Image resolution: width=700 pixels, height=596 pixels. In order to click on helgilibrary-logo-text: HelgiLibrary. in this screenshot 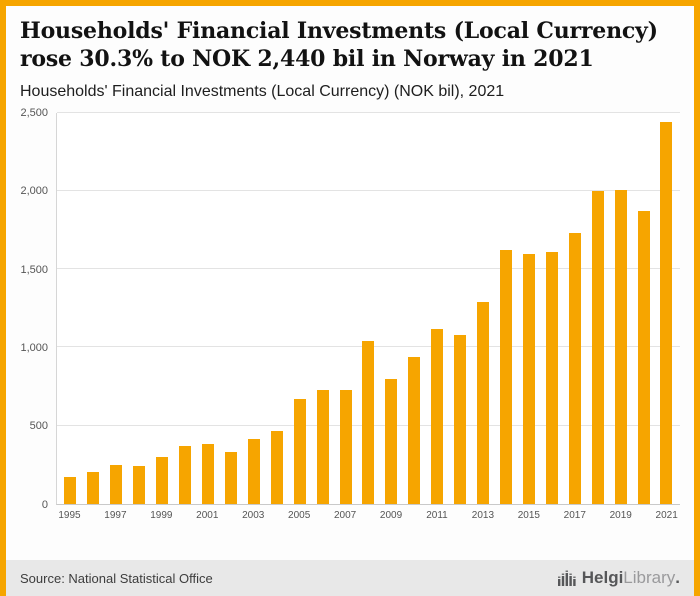, I will do `click(631, 578)`.